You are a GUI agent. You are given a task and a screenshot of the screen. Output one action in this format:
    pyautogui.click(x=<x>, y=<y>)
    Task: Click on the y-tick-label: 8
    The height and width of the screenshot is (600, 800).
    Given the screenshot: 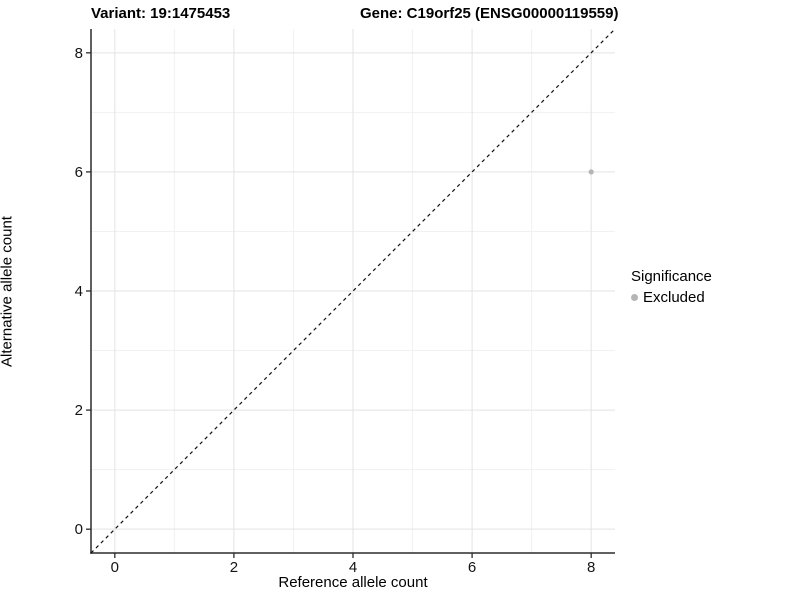 What is the action you would take?
    pyautogui.click(x=79, y=53)
    